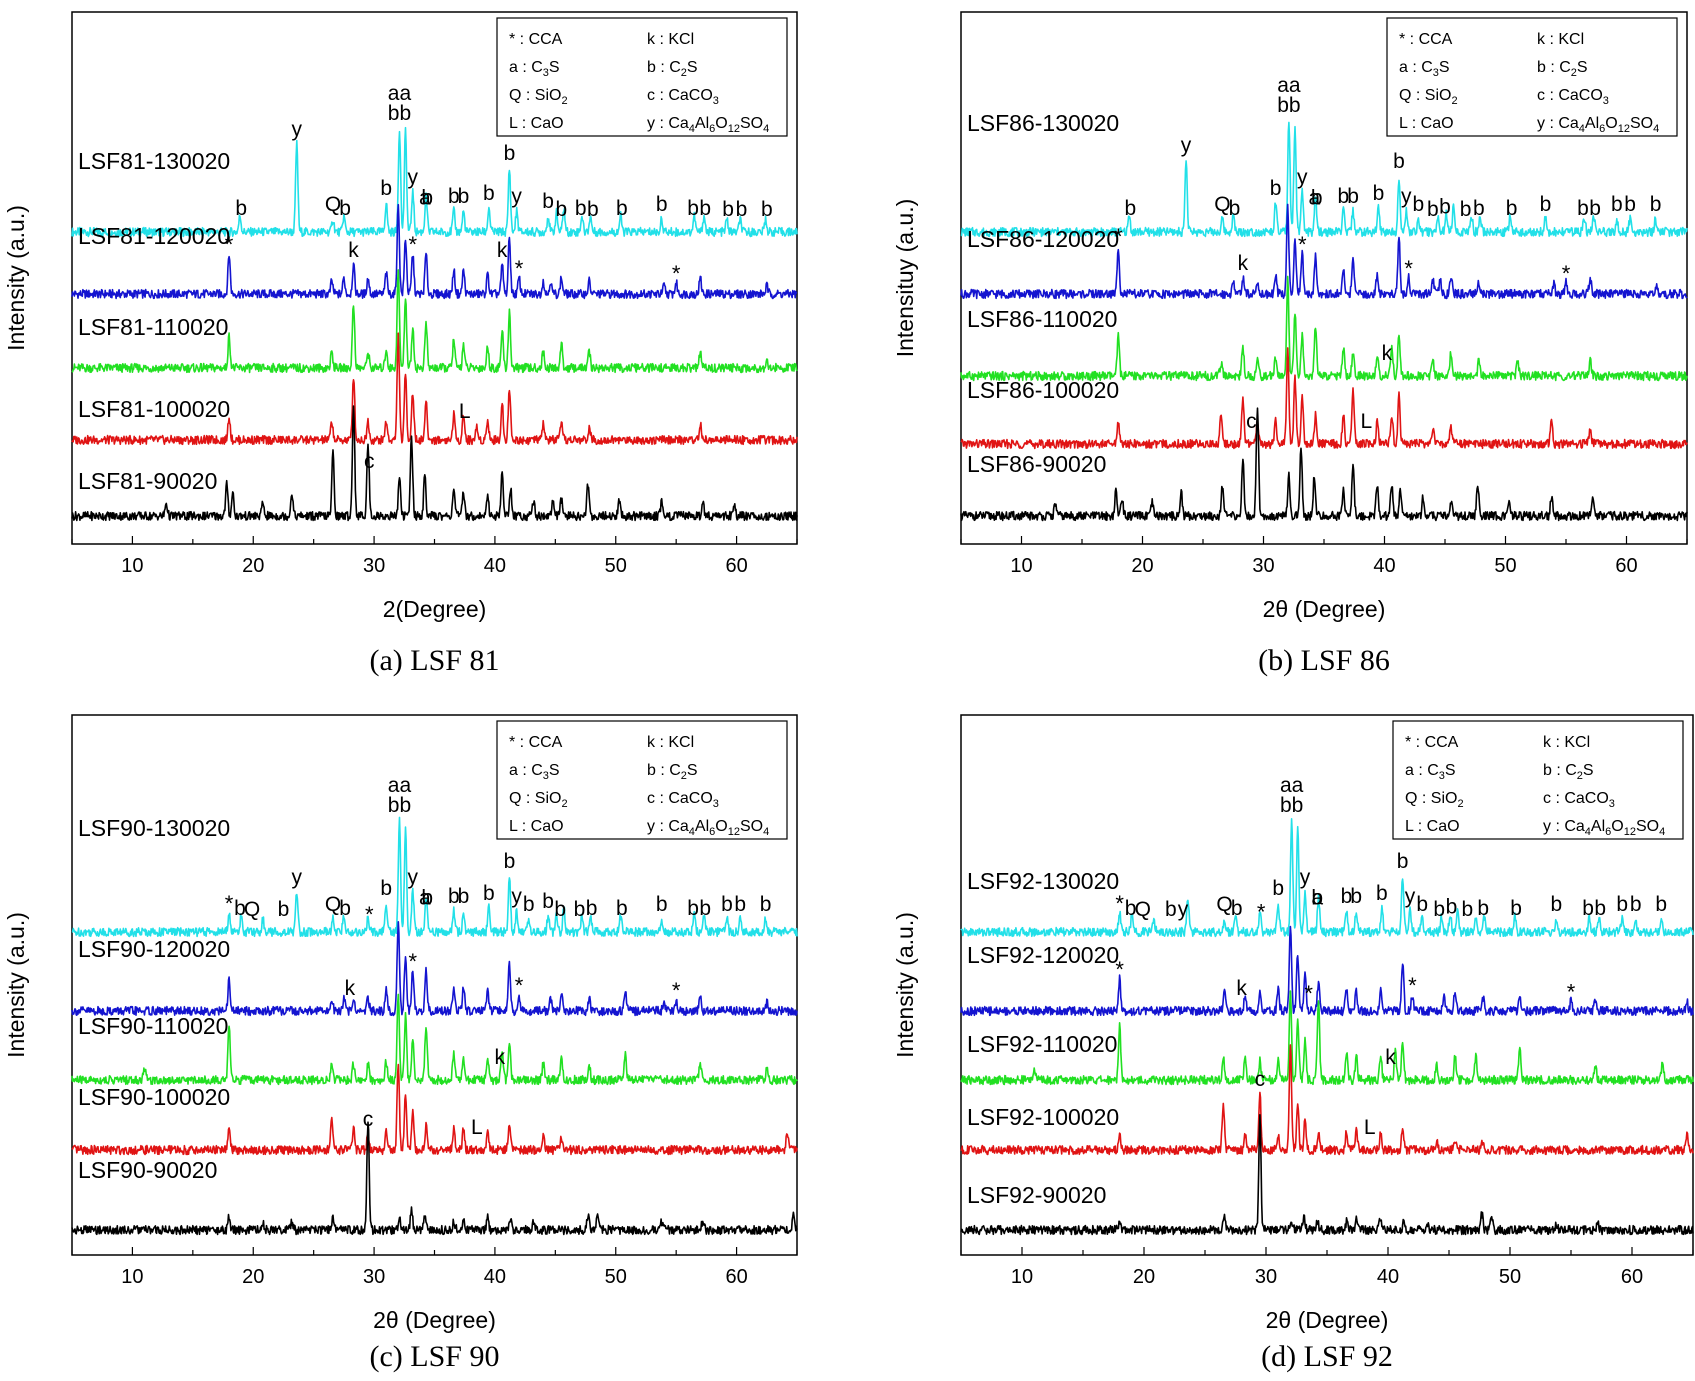  Describe the element at coordinates (400, 93) in the screenshot. I see `peak-label: aa` at that location.